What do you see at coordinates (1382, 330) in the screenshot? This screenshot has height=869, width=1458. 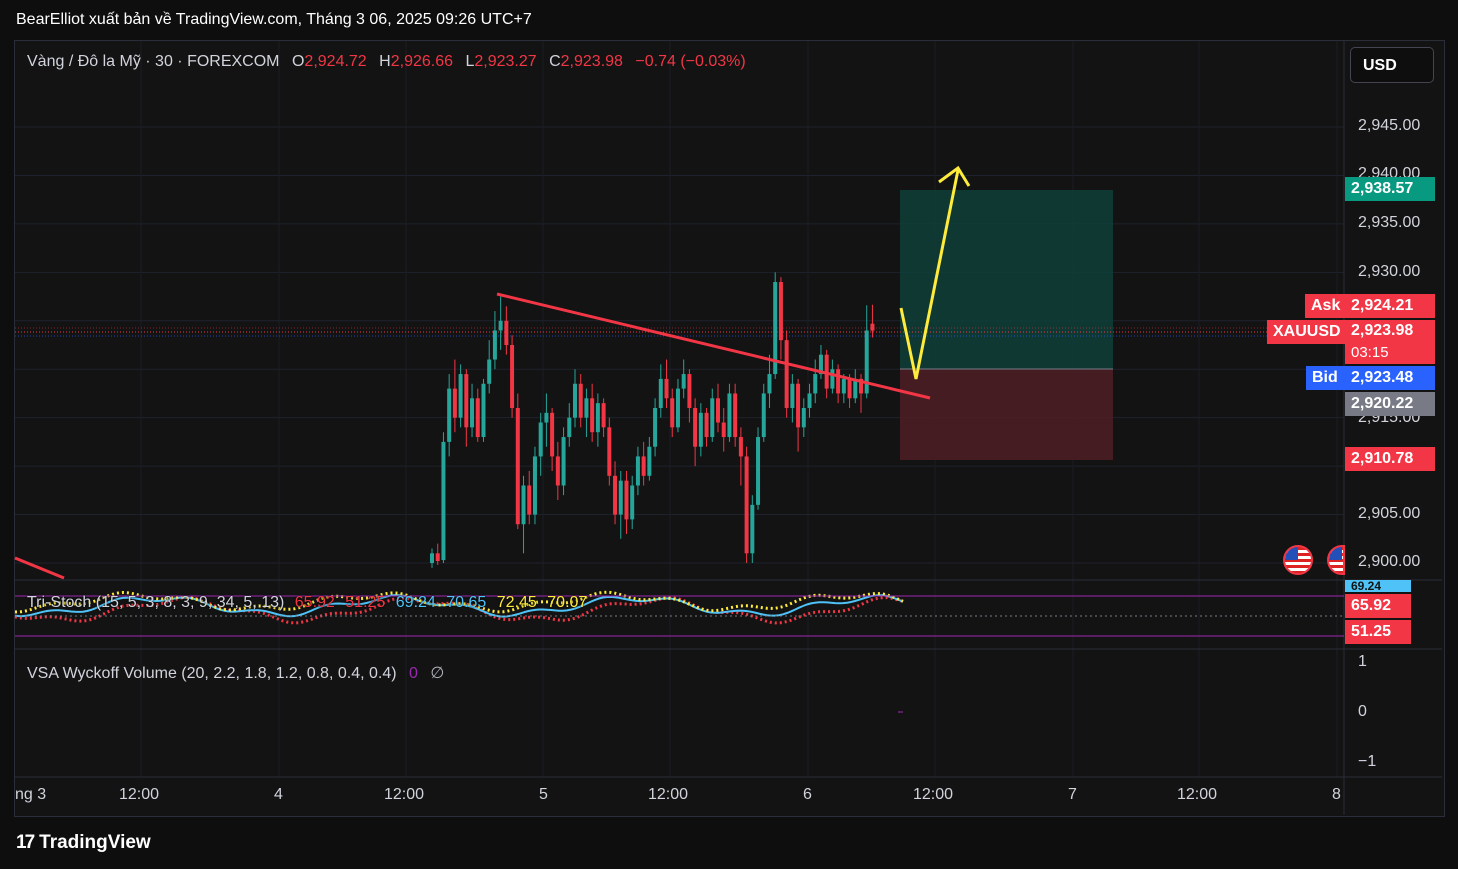 I see `last-price-value: 2,923.98` at bounding box center [1382, 330].